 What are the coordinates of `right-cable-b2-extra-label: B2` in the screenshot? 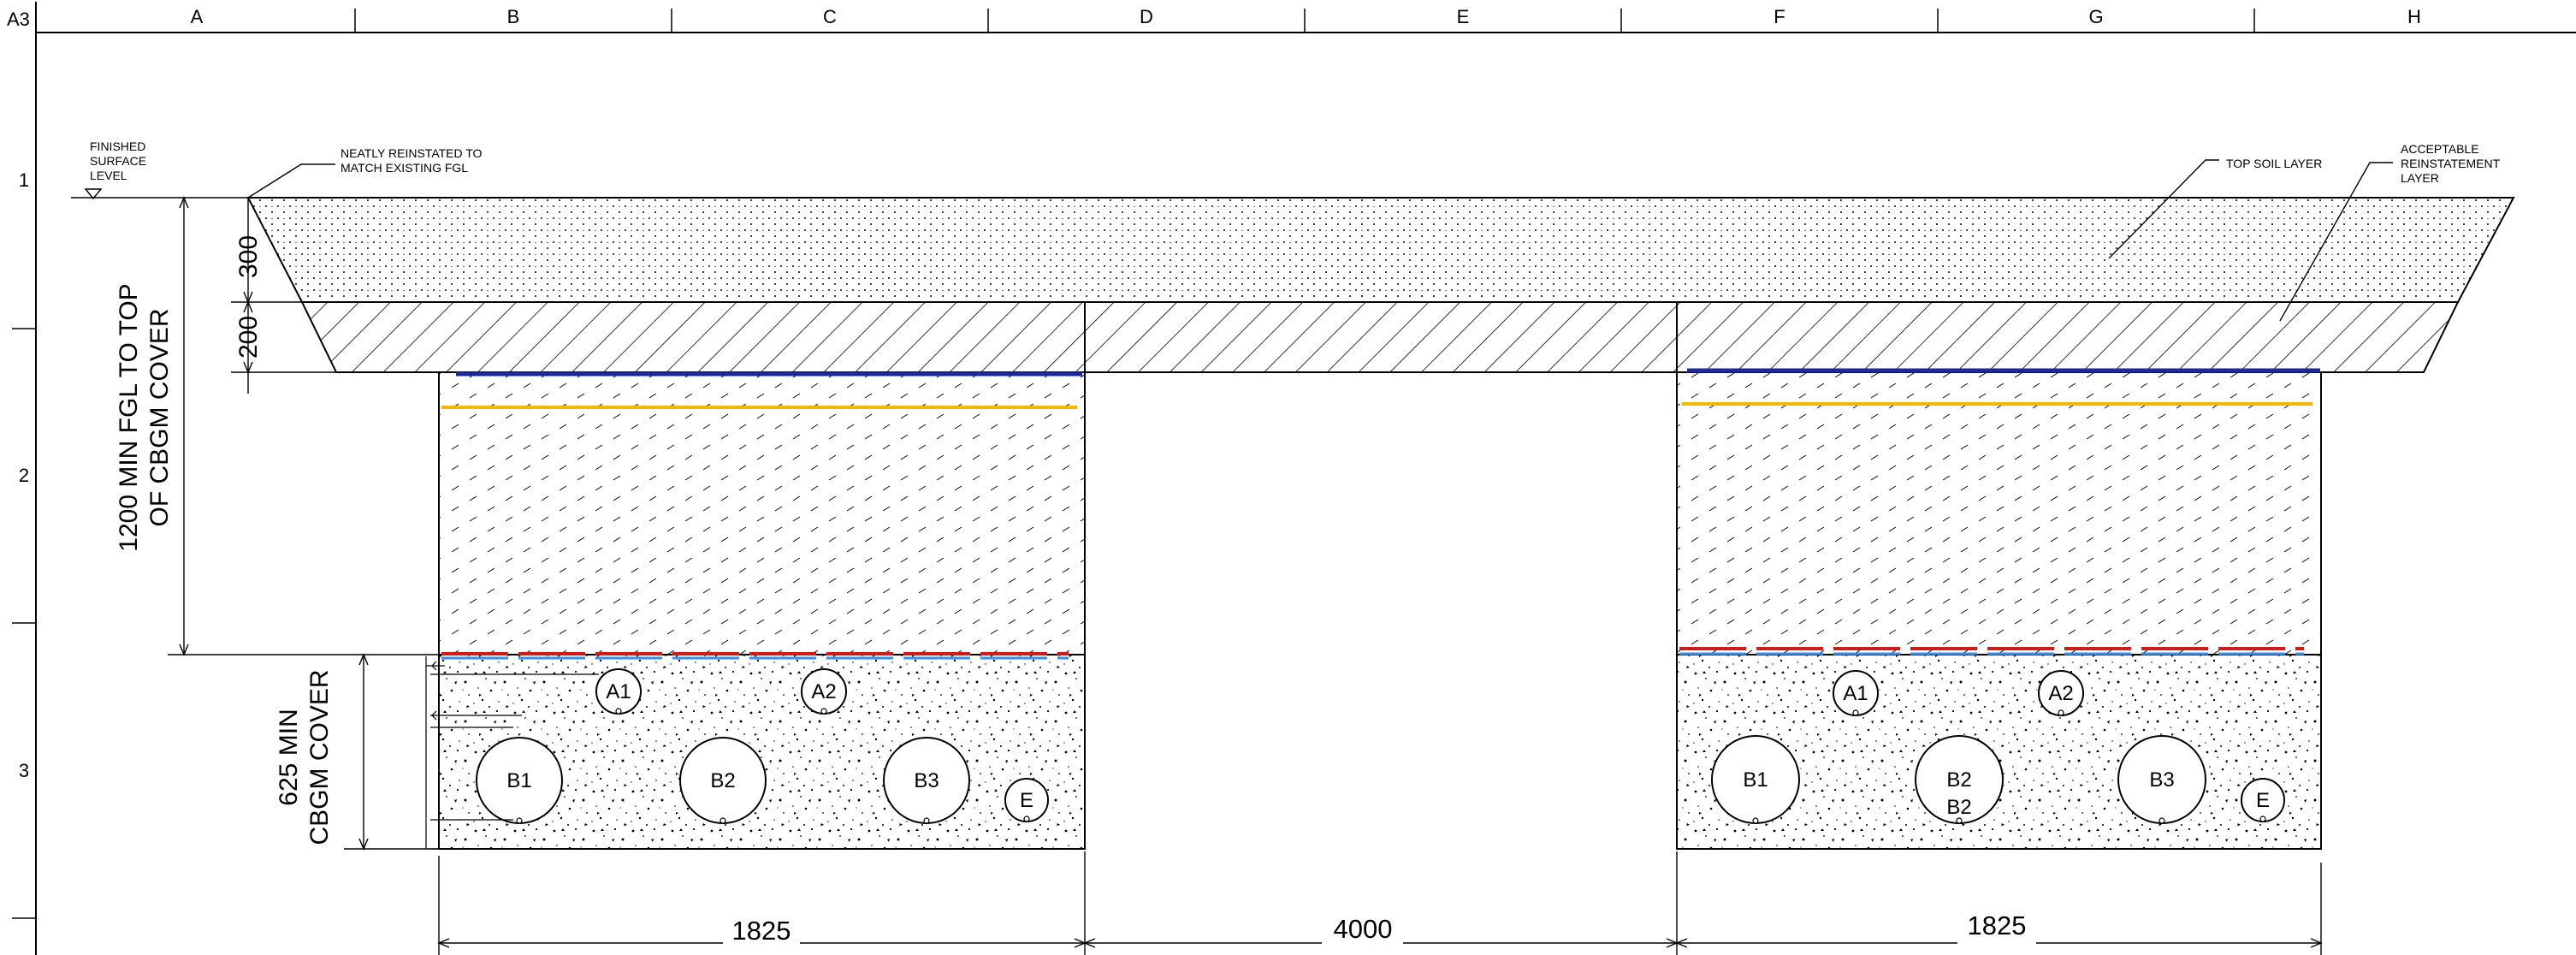 It's located at (1958, 808).